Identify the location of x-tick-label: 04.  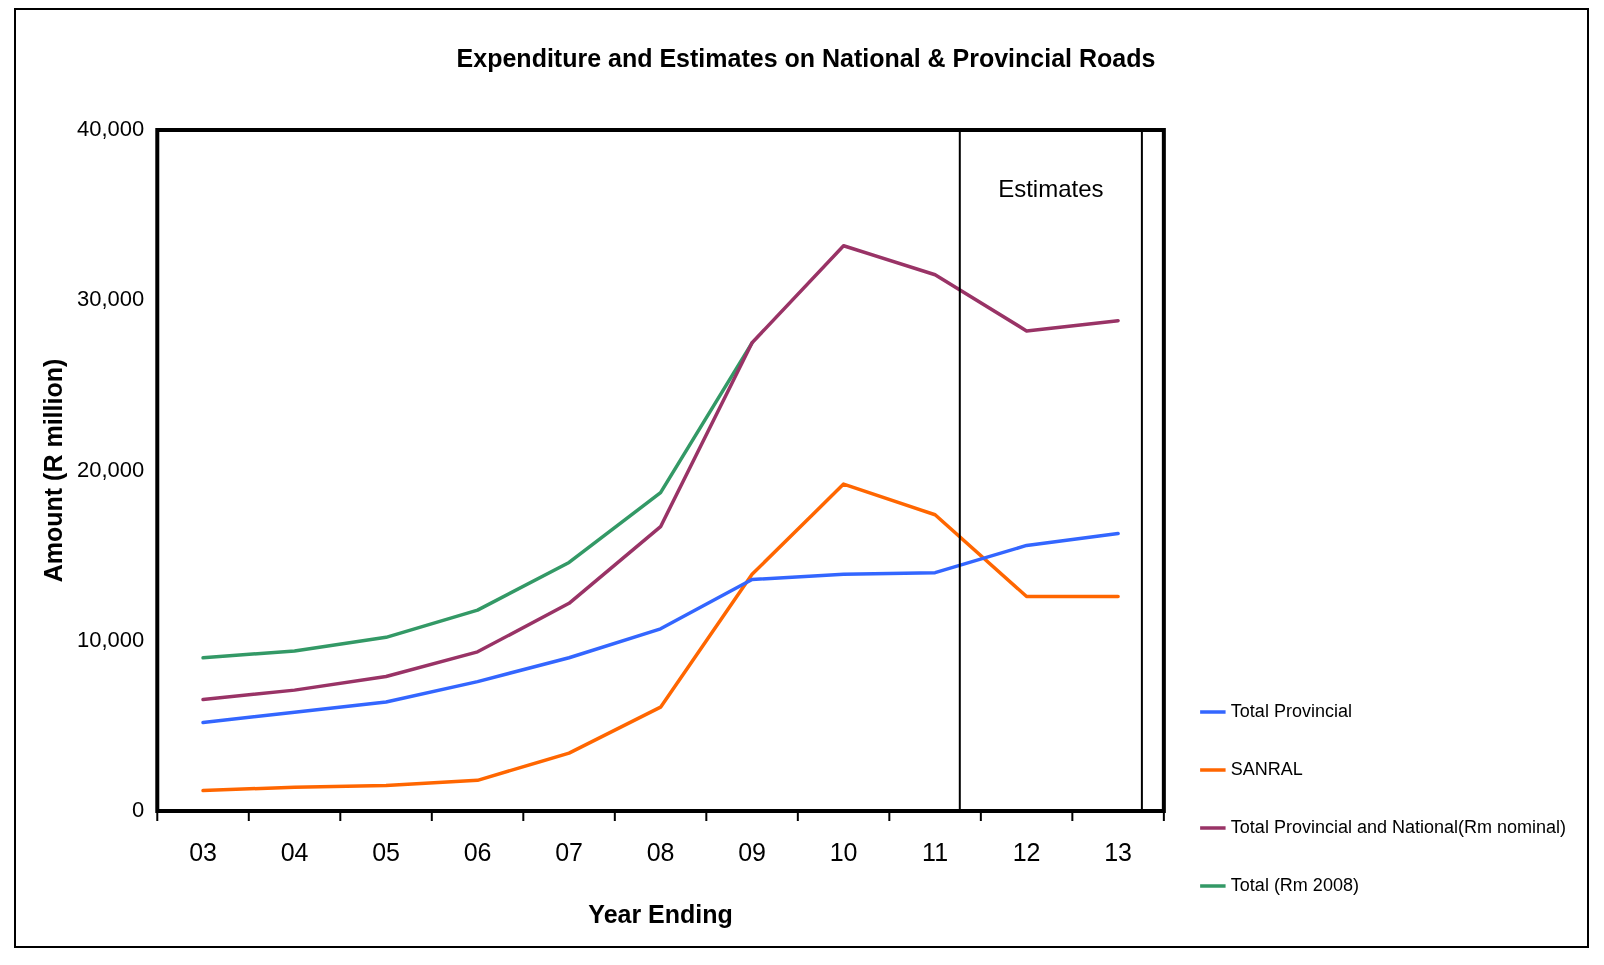
(294, 851).